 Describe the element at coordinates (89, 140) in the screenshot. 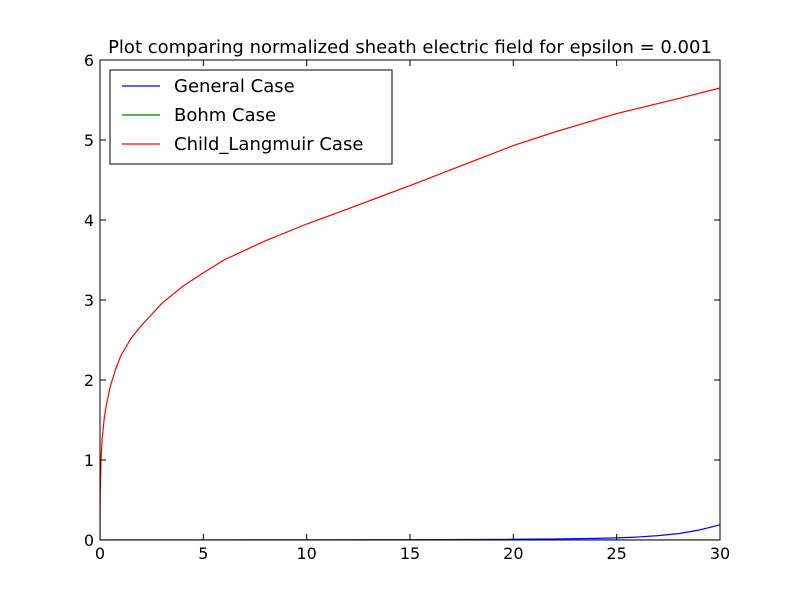

I see `y-tick-label: 5` at that location.